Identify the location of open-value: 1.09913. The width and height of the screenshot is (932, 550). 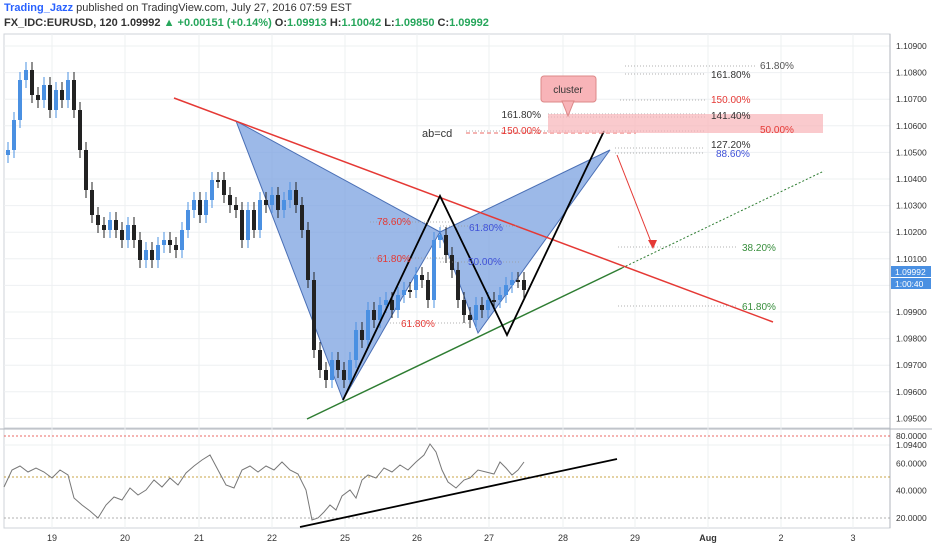
(307, 23).